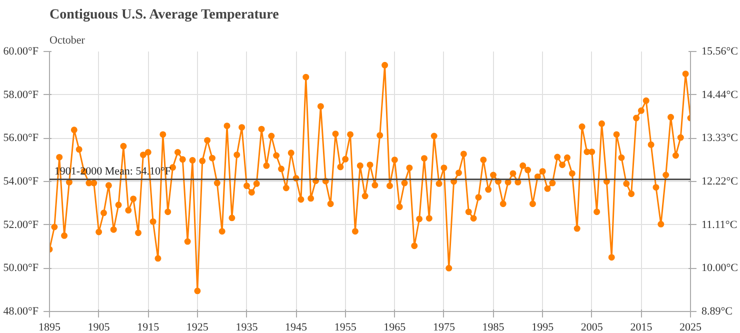 The height and width of the screenshot is (333, 740). Describe the element at coordinates (247, 327) in the screenshot. I see `x-tick-label: 1935` at that location.